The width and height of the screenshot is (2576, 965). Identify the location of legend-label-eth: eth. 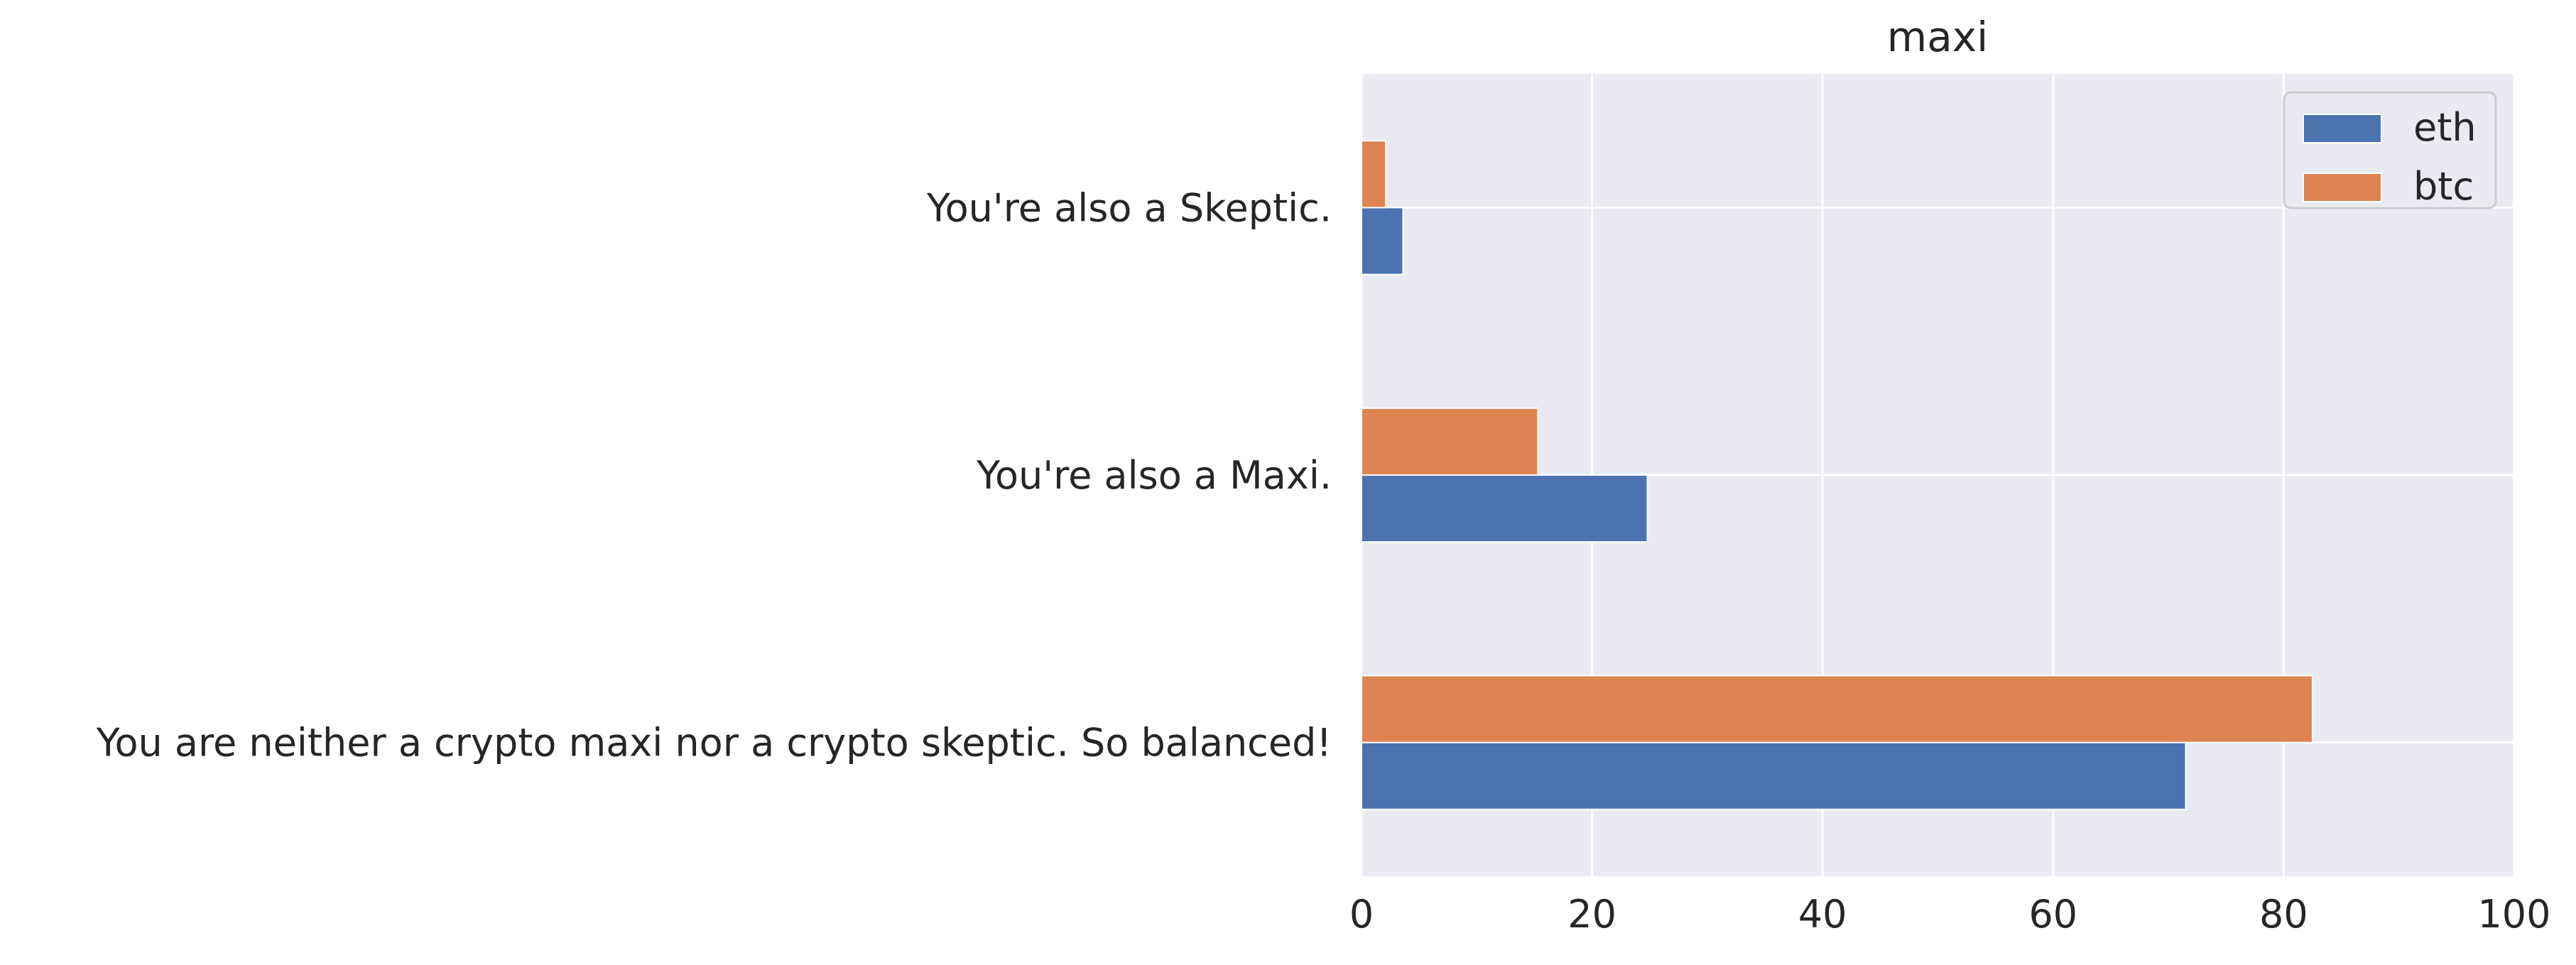
(2445, 128).